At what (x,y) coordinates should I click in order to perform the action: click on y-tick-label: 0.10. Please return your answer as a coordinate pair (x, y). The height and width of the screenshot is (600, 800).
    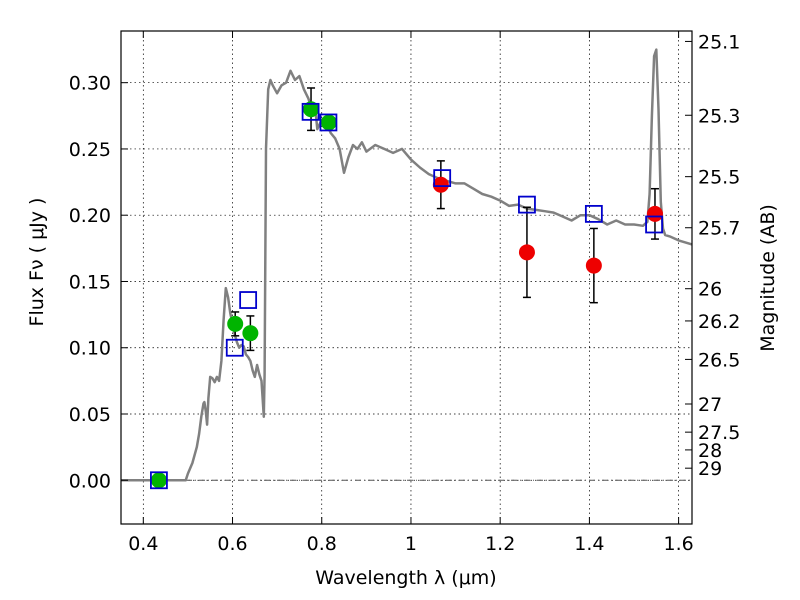
    Looking at the image, I should click on (90, 349).